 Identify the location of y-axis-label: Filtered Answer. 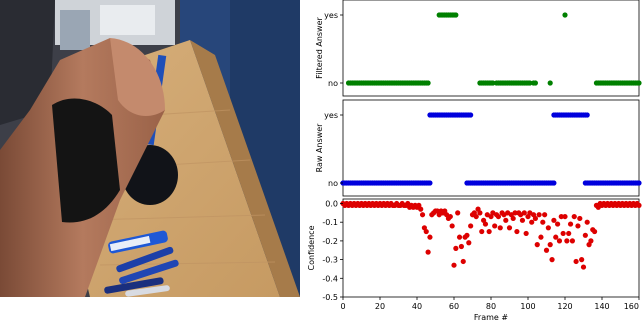
(319, 47).